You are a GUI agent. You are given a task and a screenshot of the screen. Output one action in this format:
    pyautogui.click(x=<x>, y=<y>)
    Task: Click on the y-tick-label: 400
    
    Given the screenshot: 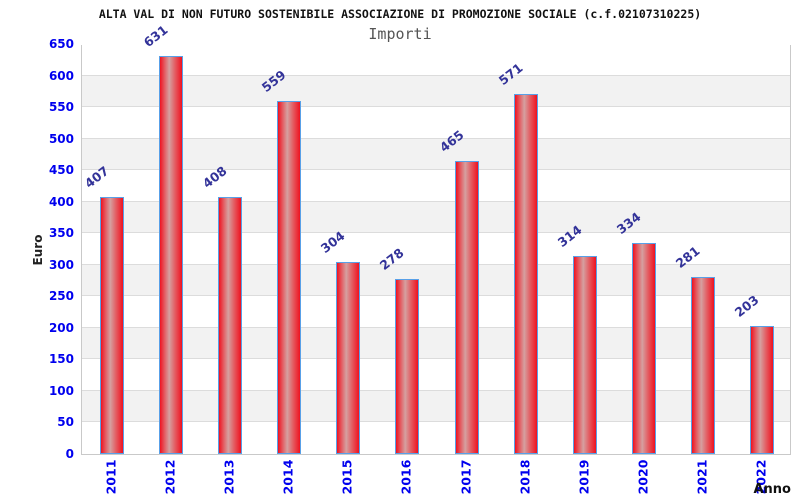 What is the action you would take?
    pyautogui.click(x=61, y=201)
    